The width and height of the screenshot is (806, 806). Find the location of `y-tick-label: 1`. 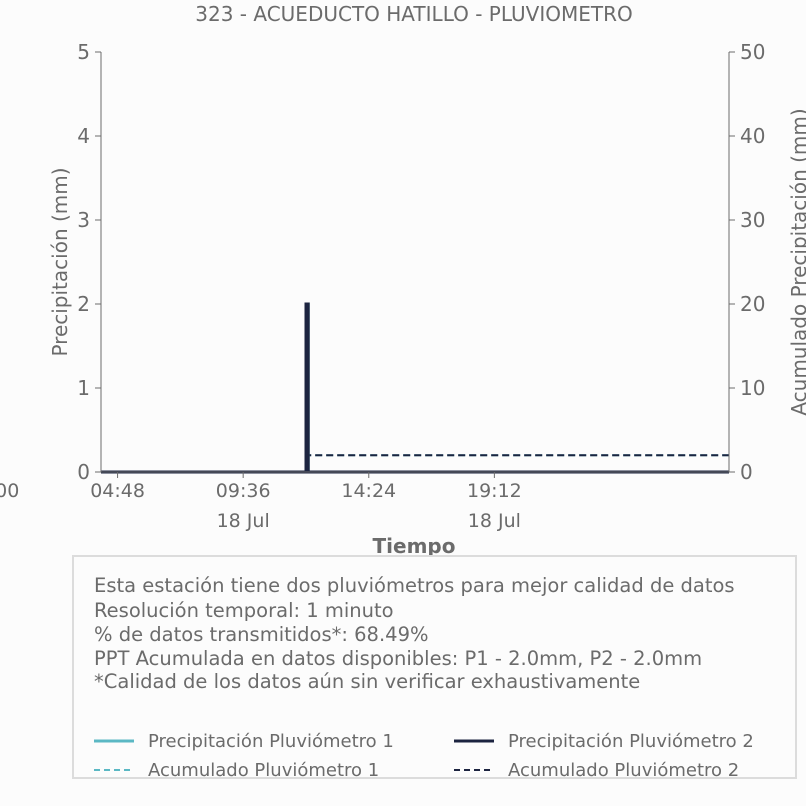

y-tick-label: 1 is located at coordinates (83, 388).